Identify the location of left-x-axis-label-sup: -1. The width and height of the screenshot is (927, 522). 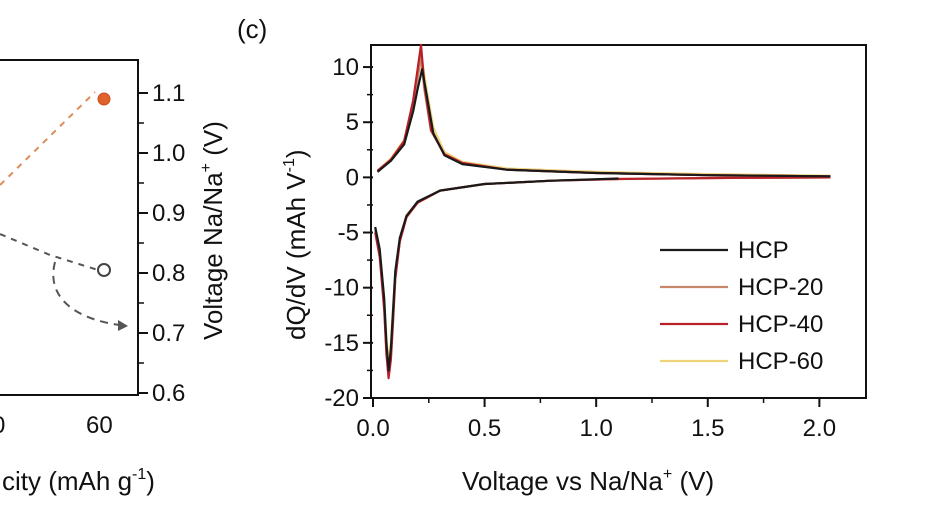
(139, 474).